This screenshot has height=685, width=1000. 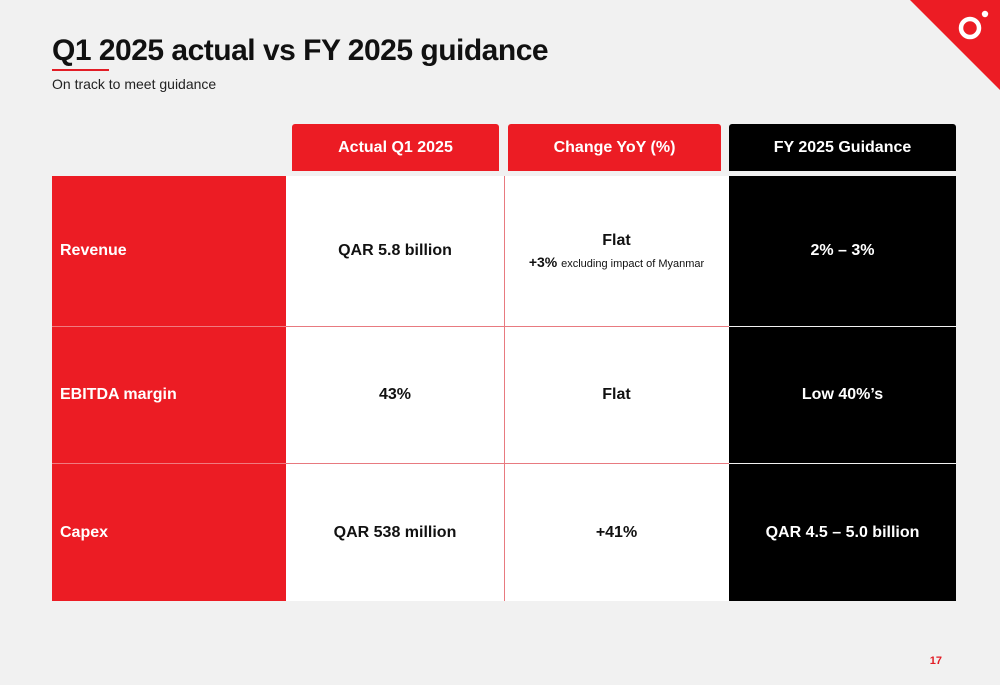 I want to click on note-value: +3%, so click(x=543, y=262).